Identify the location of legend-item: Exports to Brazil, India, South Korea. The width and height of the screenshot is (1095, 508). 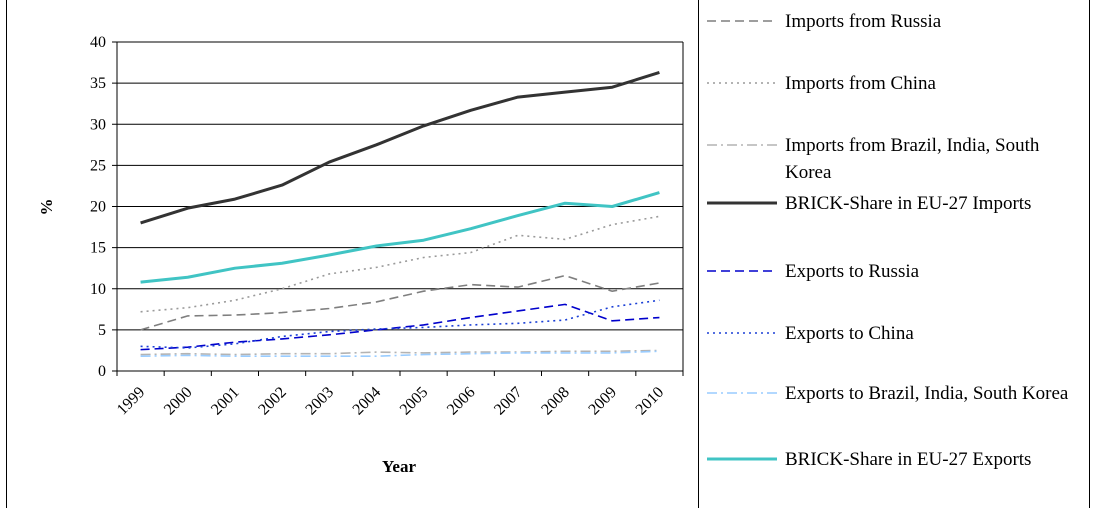
(895, 393).